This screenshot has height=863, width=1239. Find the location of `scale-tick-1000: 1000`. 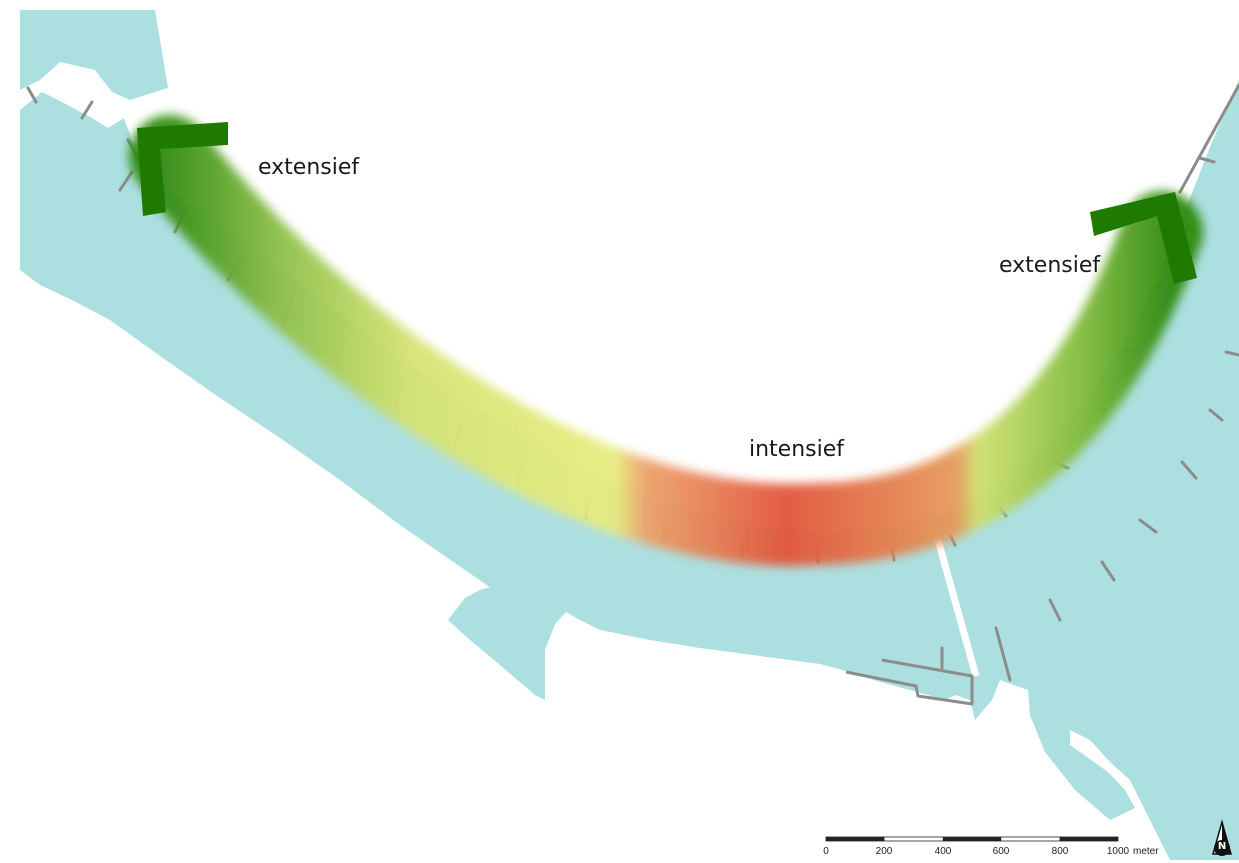

scale-tick-1000: 1000 is located at coordinates (1118, 851).